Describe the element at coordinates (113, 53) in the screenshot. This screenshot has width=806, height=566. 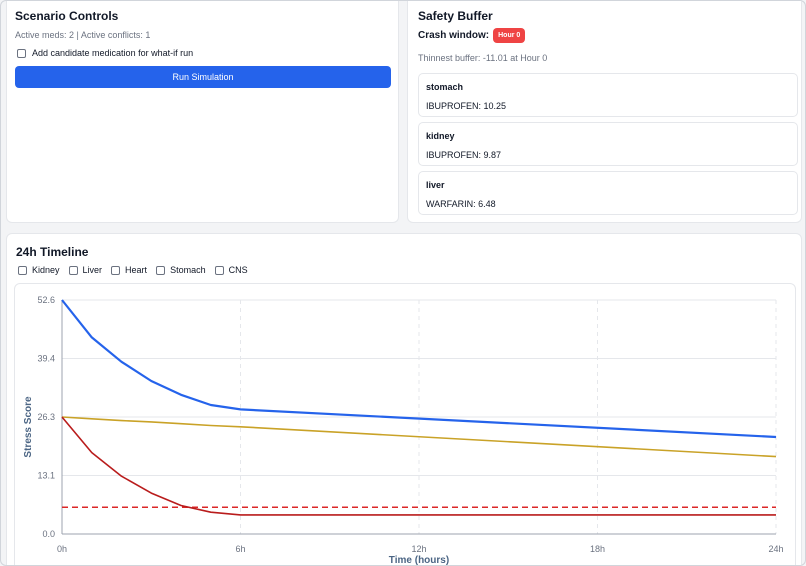
I see `candidate-medication-label: Add candidate medication for what-if run` at that location.